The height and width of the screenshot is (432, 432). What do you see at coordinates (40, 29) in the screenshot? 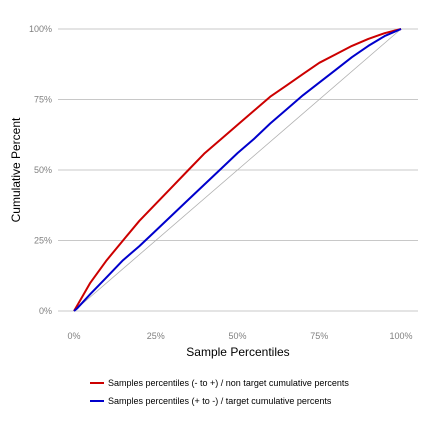
I see `y-tick-label-4: 100%` at bounding box center [40, 29].